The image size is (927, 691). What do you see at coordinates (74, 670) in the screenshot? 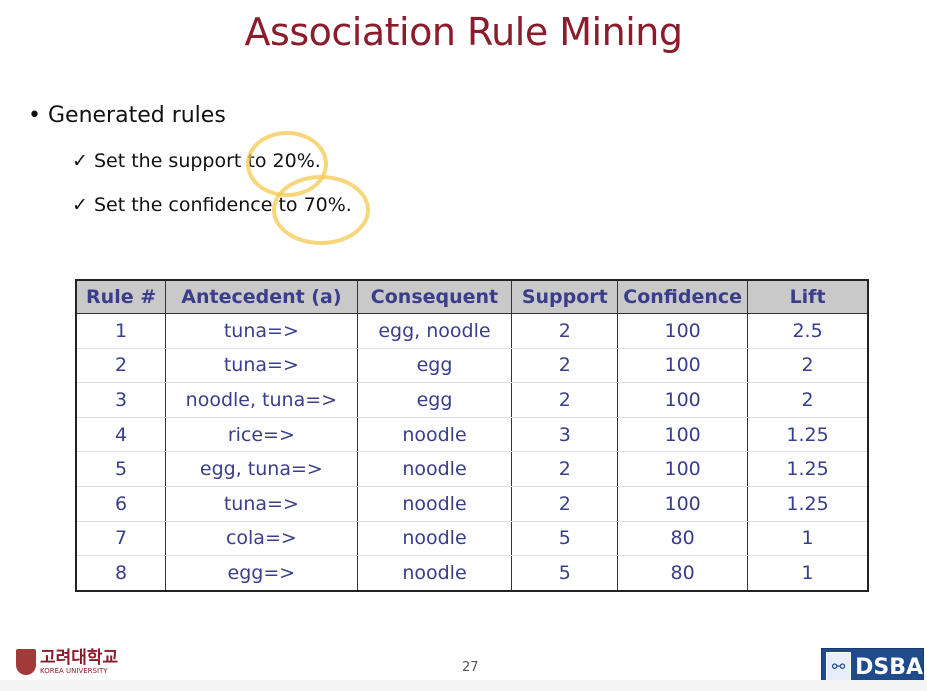
I see `university-name-en: KOREA UNIVERSITY` at bounding box center [74, 670].